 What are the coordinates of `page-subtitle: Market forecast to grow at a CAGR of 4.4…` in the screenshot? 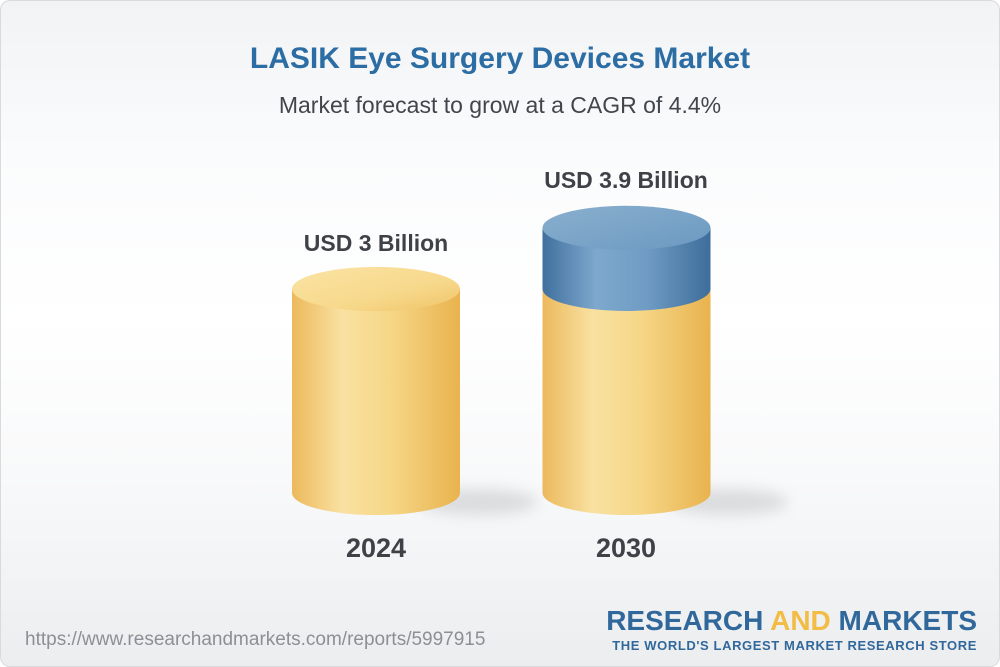 It's located at (500, 105).